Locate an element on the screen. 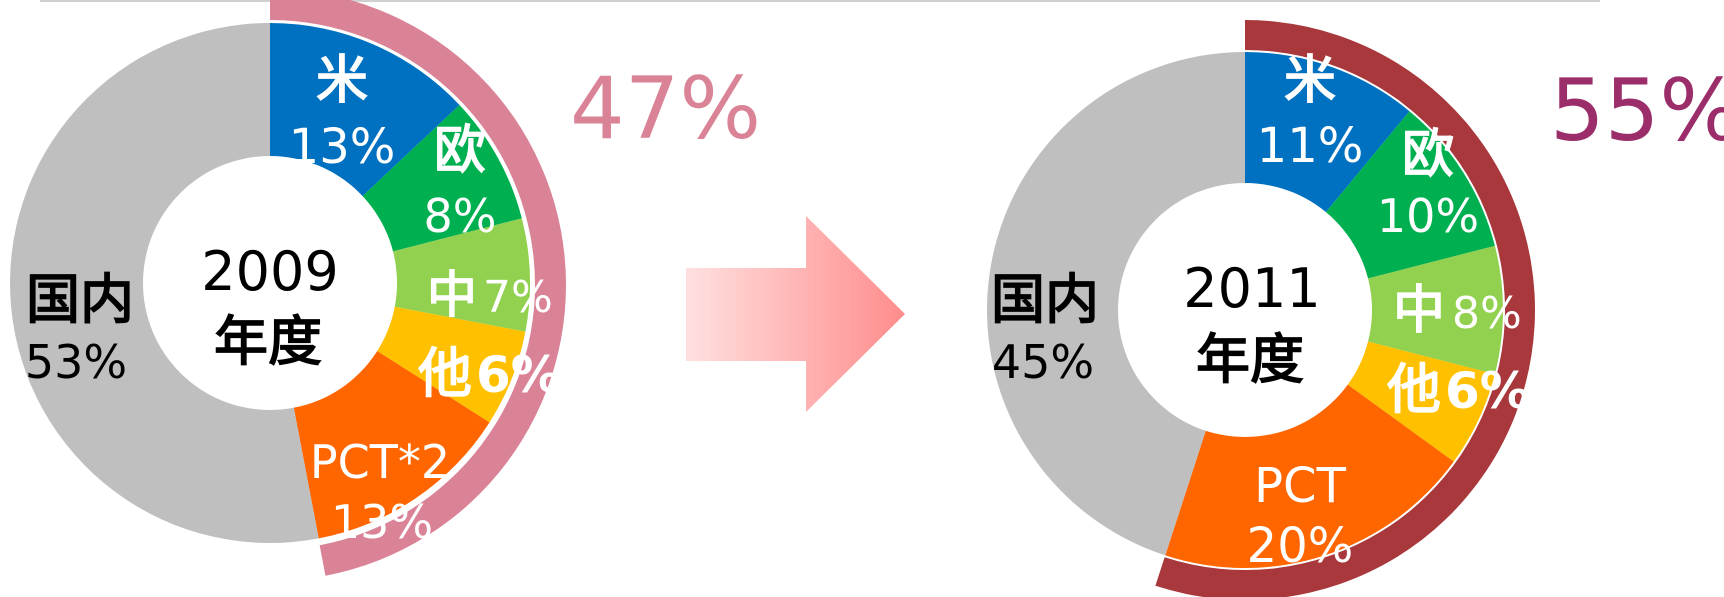 This screenshot has height=597, width=1724. donut-hole-2011 is located at coordinates (1245, 310).